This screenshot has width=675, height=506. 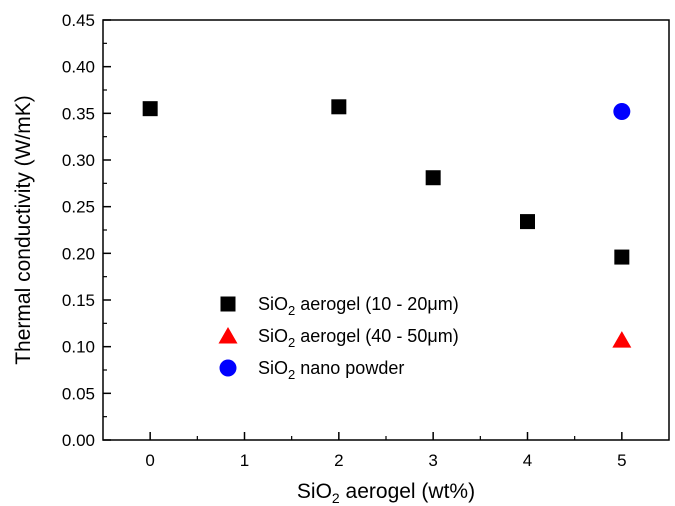 I want to click on y-tick-label: 0.40, so click(x=78, y=67).